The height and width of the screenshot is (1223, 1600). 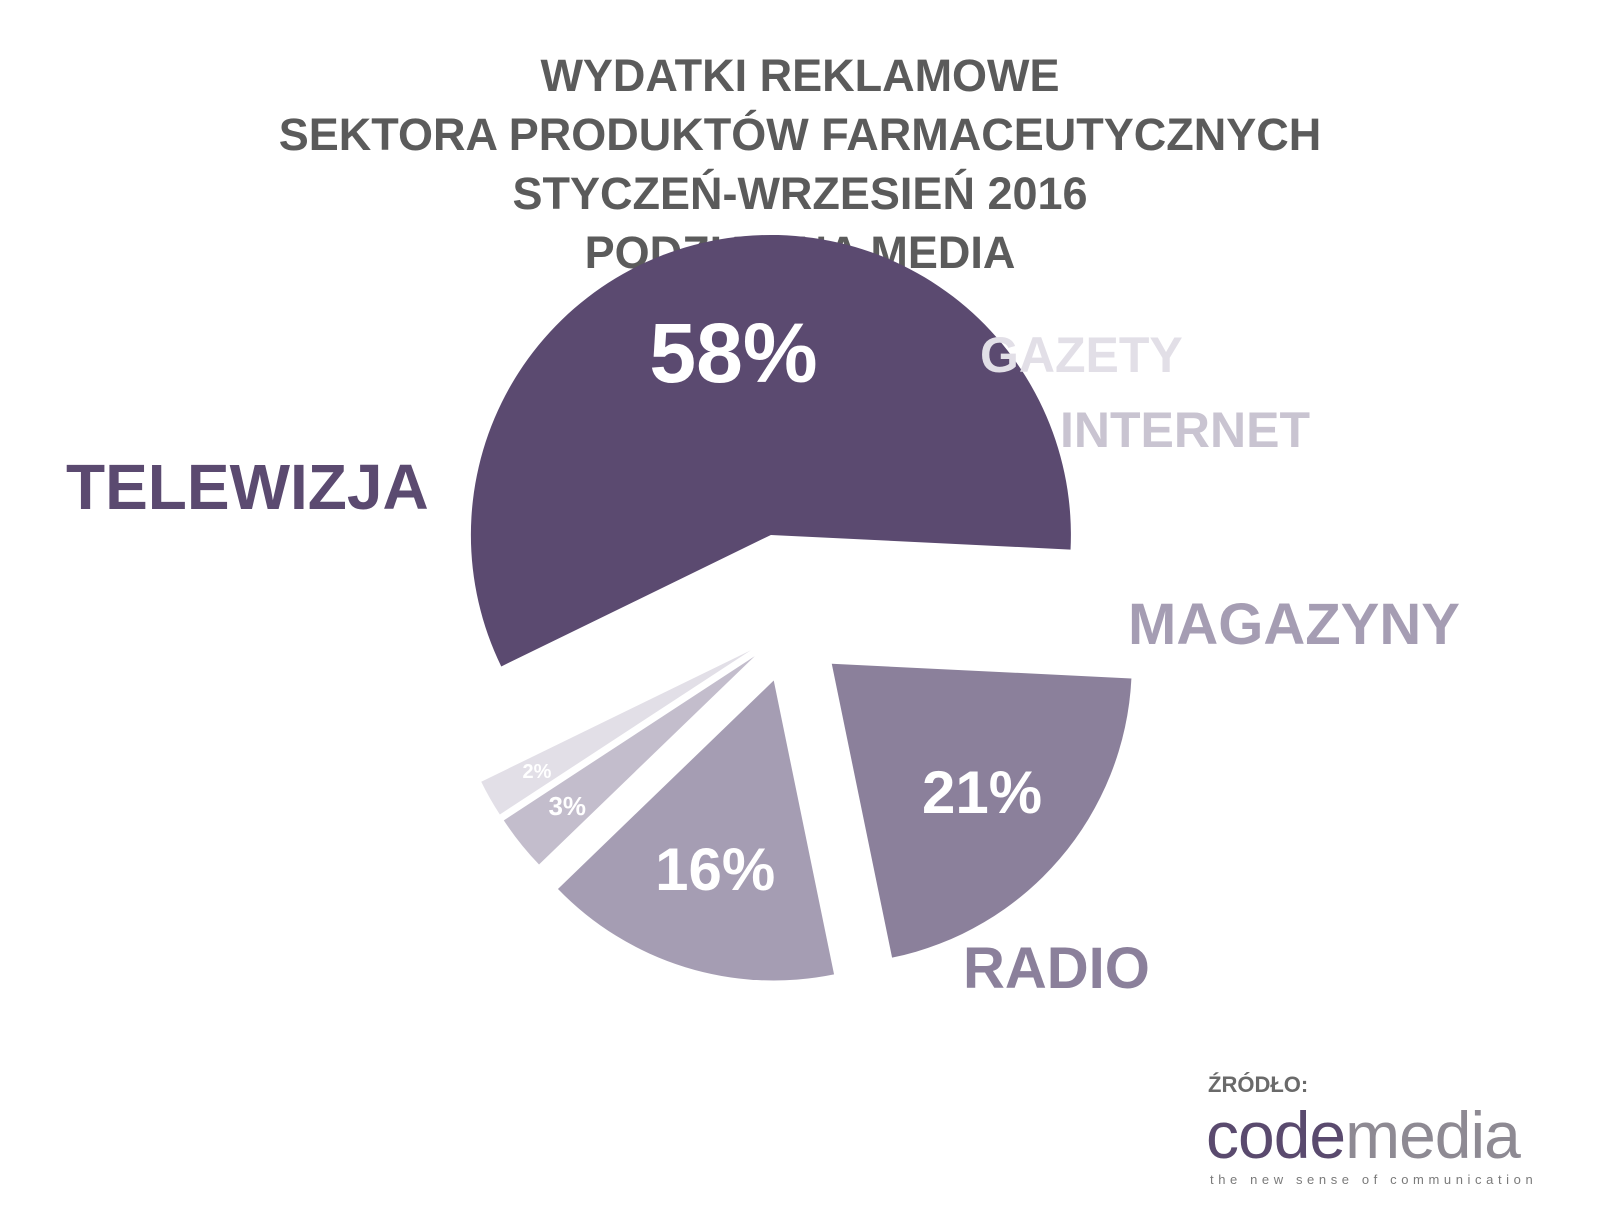 What do you see at coordinates (1294, 624) in the screenshot?
I see `category-label-magazyny: MAGAZYNY` at bounding box center [1294, 624].